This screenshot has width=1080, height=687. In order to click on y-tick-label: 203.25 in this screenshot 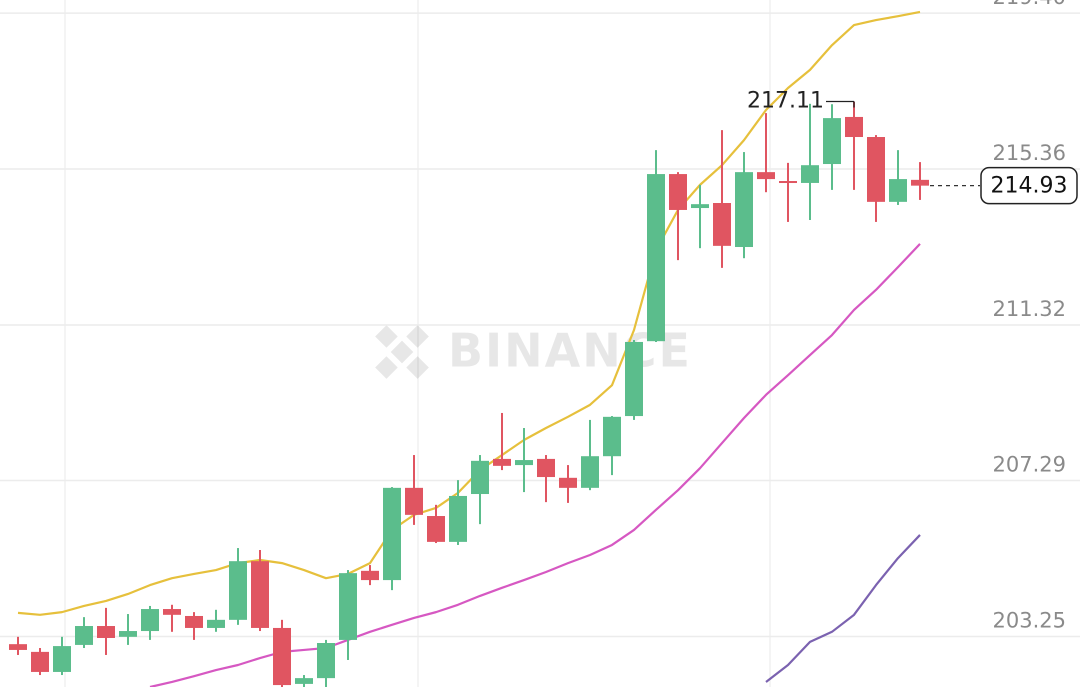, I will do `click(1029, 620)`.